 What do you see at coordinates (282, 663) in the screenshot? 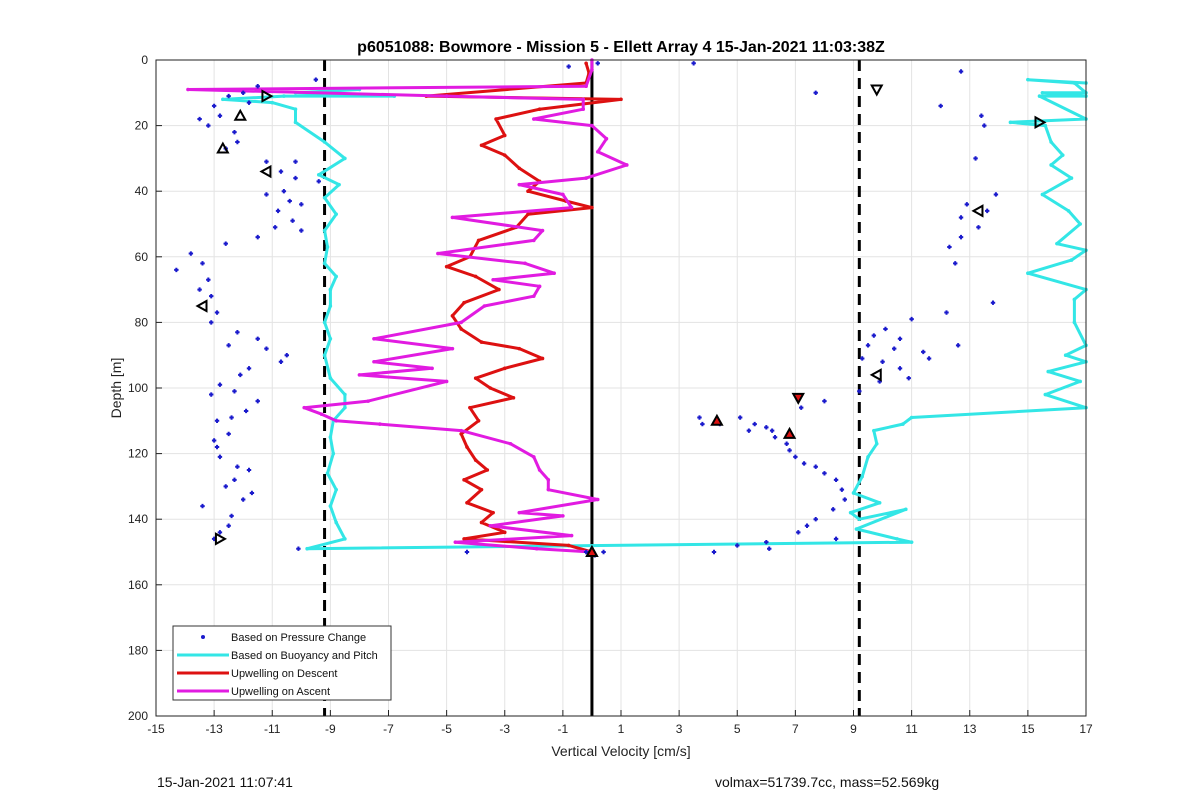
I see `legend-box` at bounding box center [282, 663].